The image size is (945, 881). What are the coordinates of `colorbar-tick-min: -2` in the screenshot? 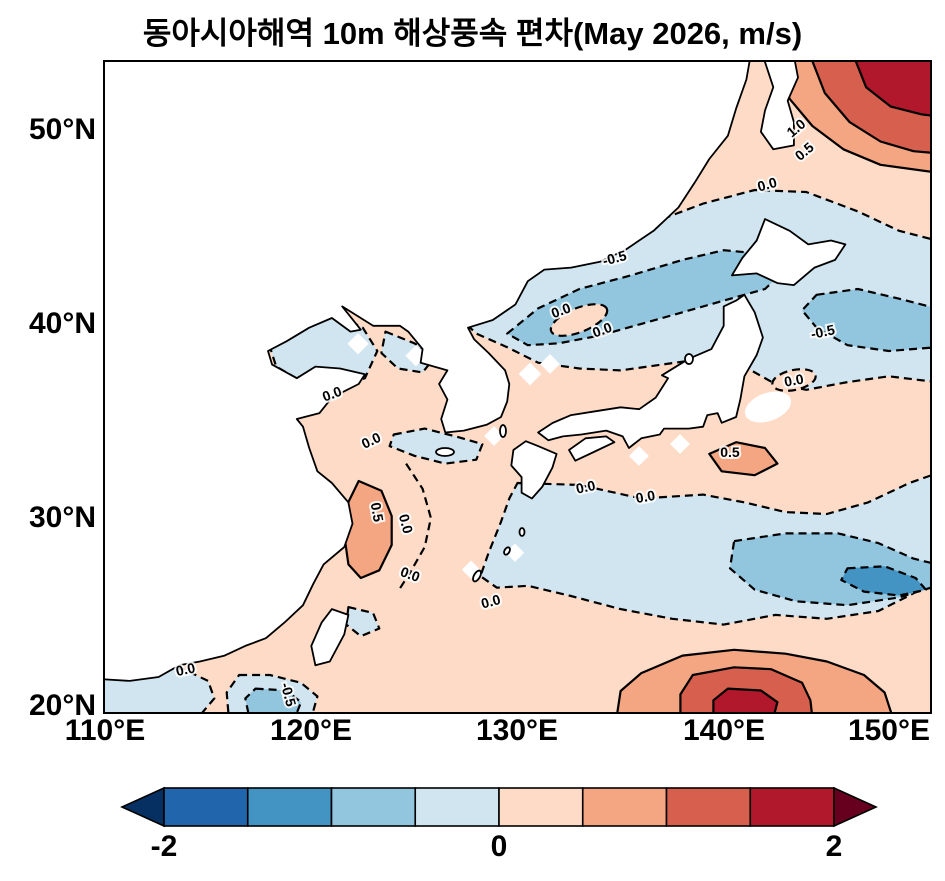 It's located at (164, 846).